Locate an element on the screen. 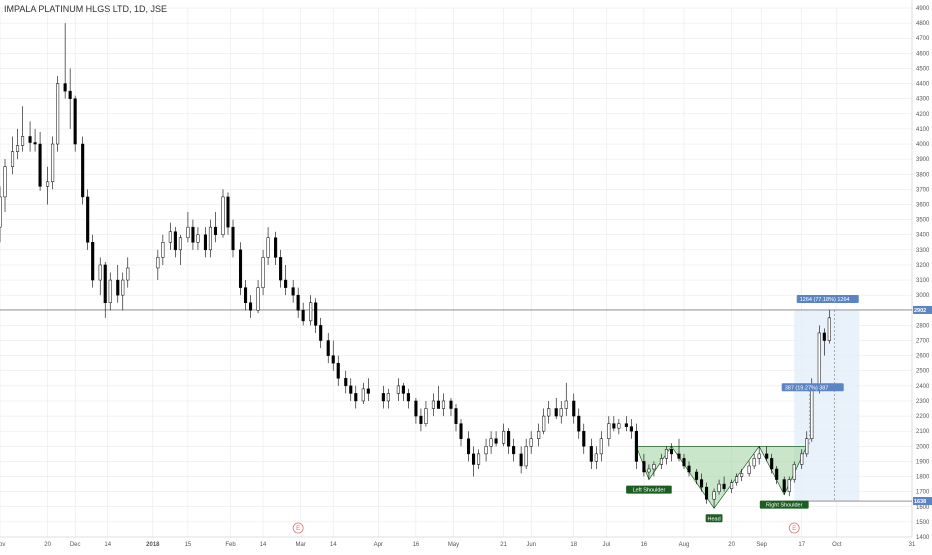 This screenshot has width=932, height=555. pattern-label: Left Shoulder is located at coordinates (649, 491).